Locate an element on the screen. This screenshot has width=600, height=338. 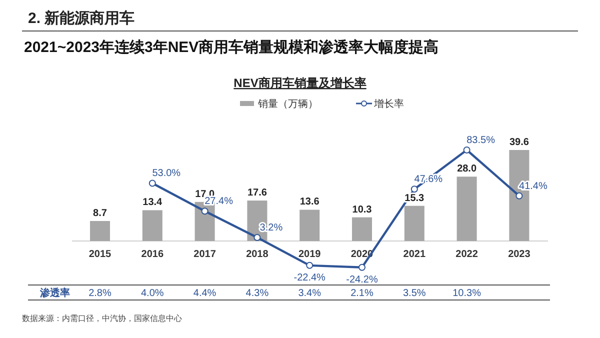
x-tick-label: 2022 is located at coordinates (467, 254).